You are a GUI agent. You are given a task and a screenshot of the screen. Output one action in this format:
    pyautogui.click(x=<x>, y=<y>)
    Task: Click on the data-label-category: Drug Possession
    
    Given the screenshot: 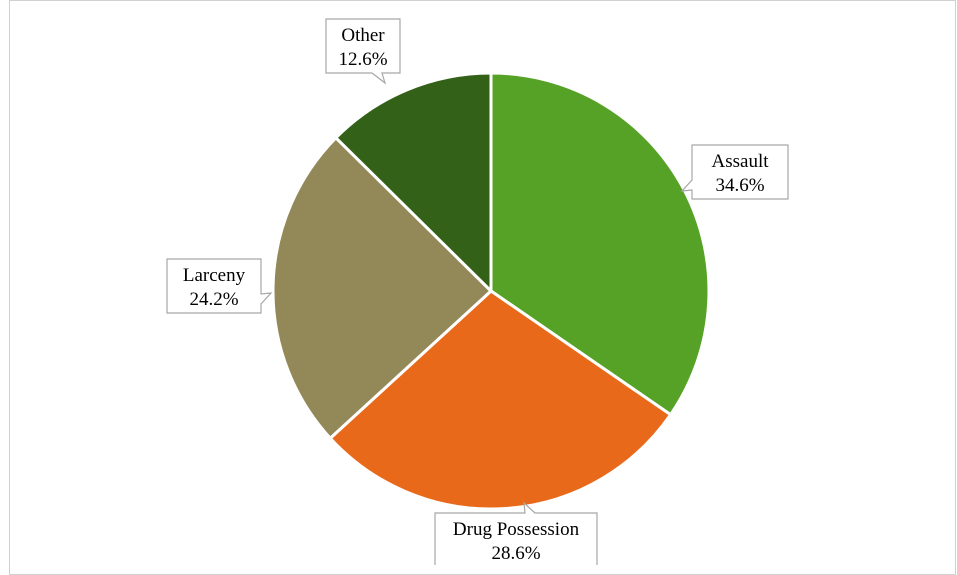 What is the action you would take?
    pyautogui.click(x=516, y=529)
    